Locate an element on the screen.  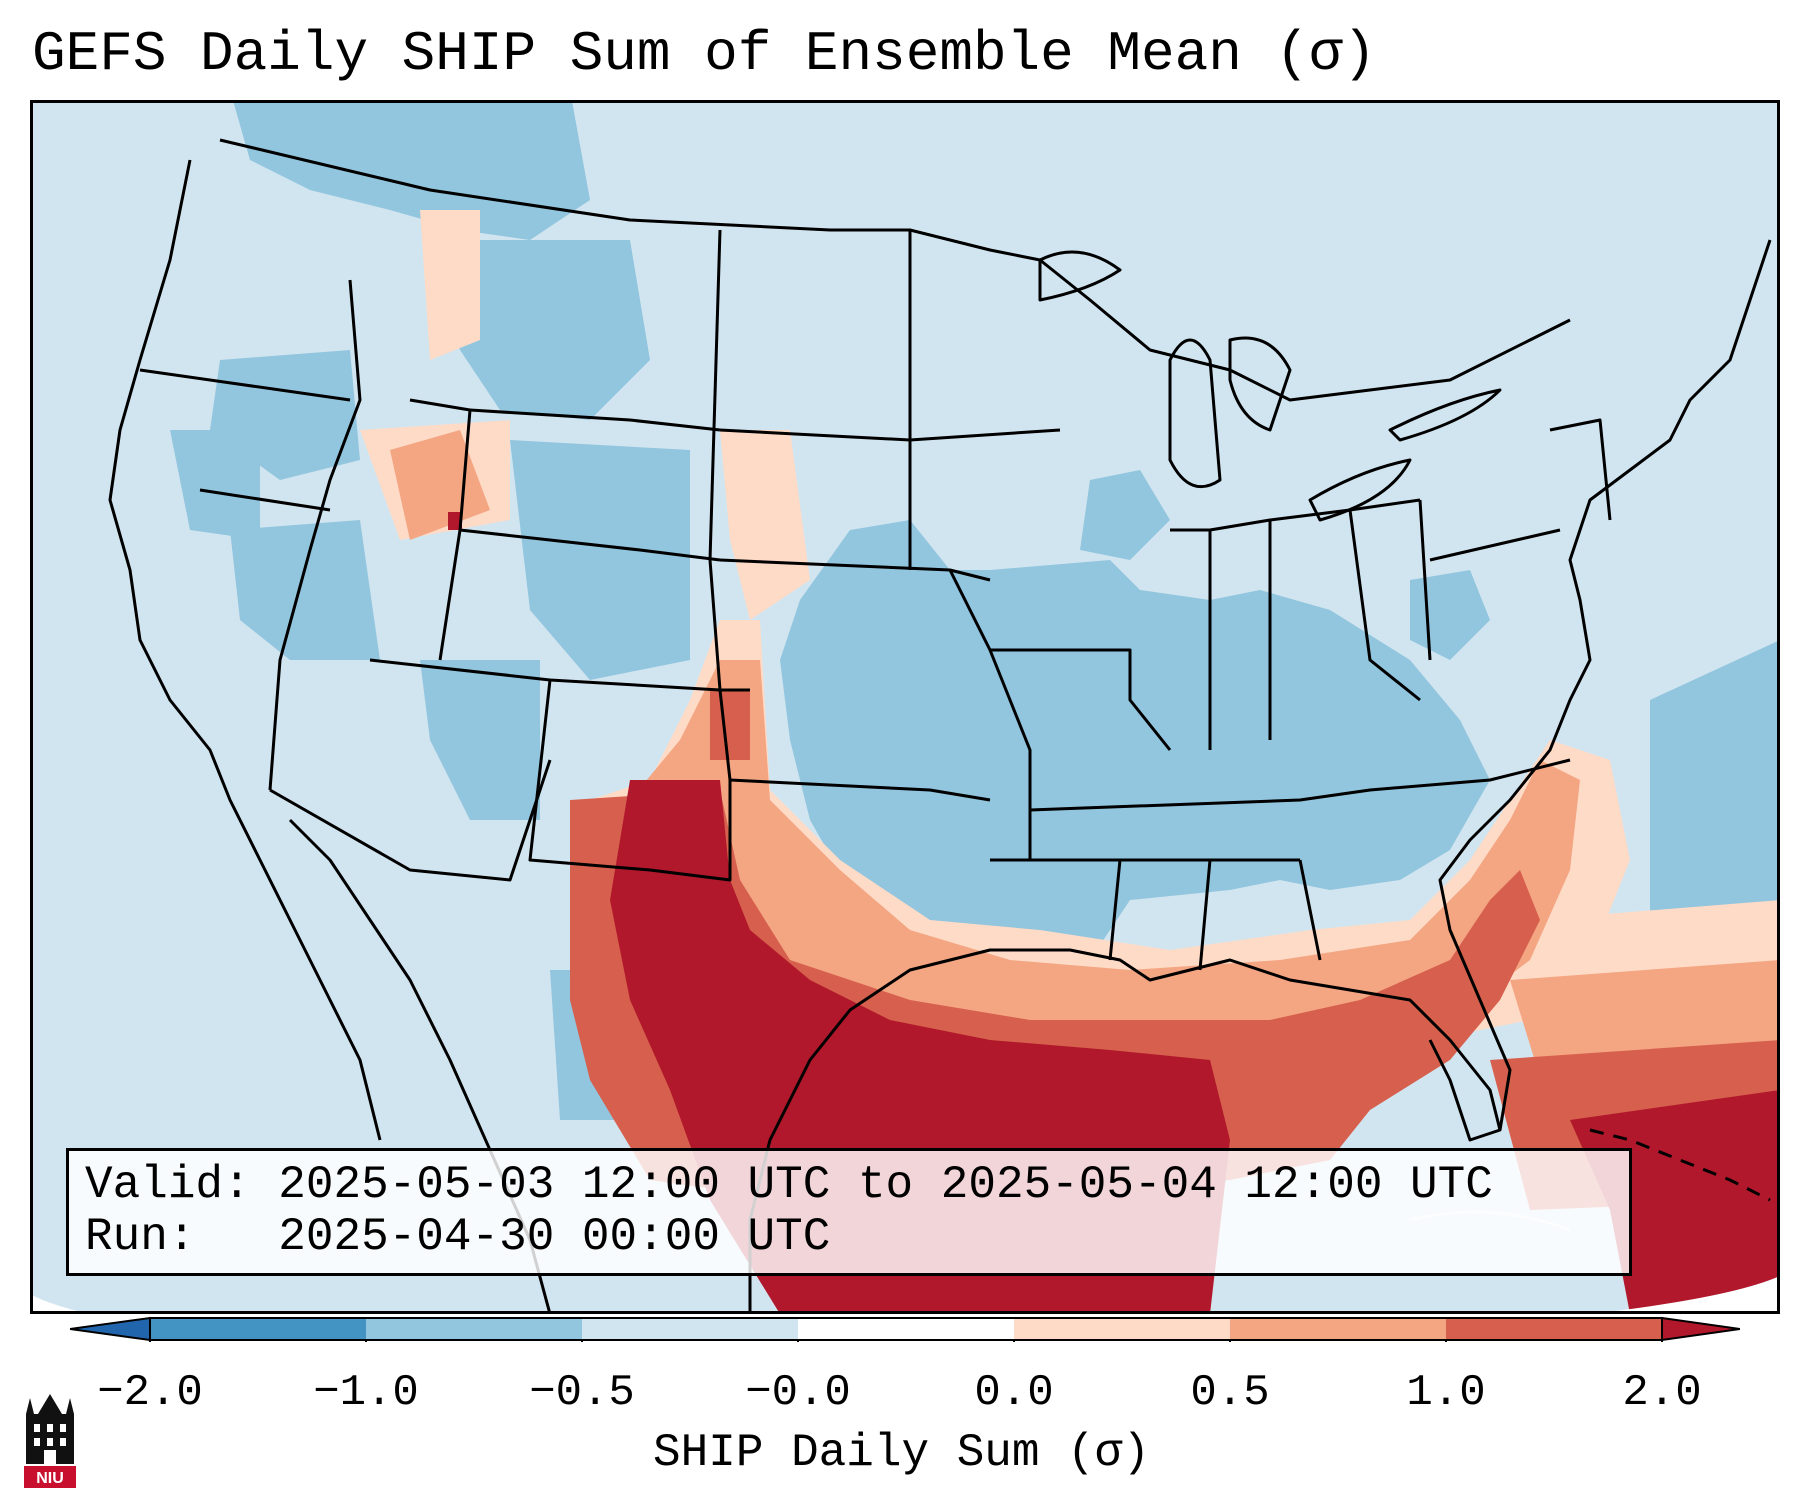
colorbar-extend-high is located at coordinates (1700, 1329).